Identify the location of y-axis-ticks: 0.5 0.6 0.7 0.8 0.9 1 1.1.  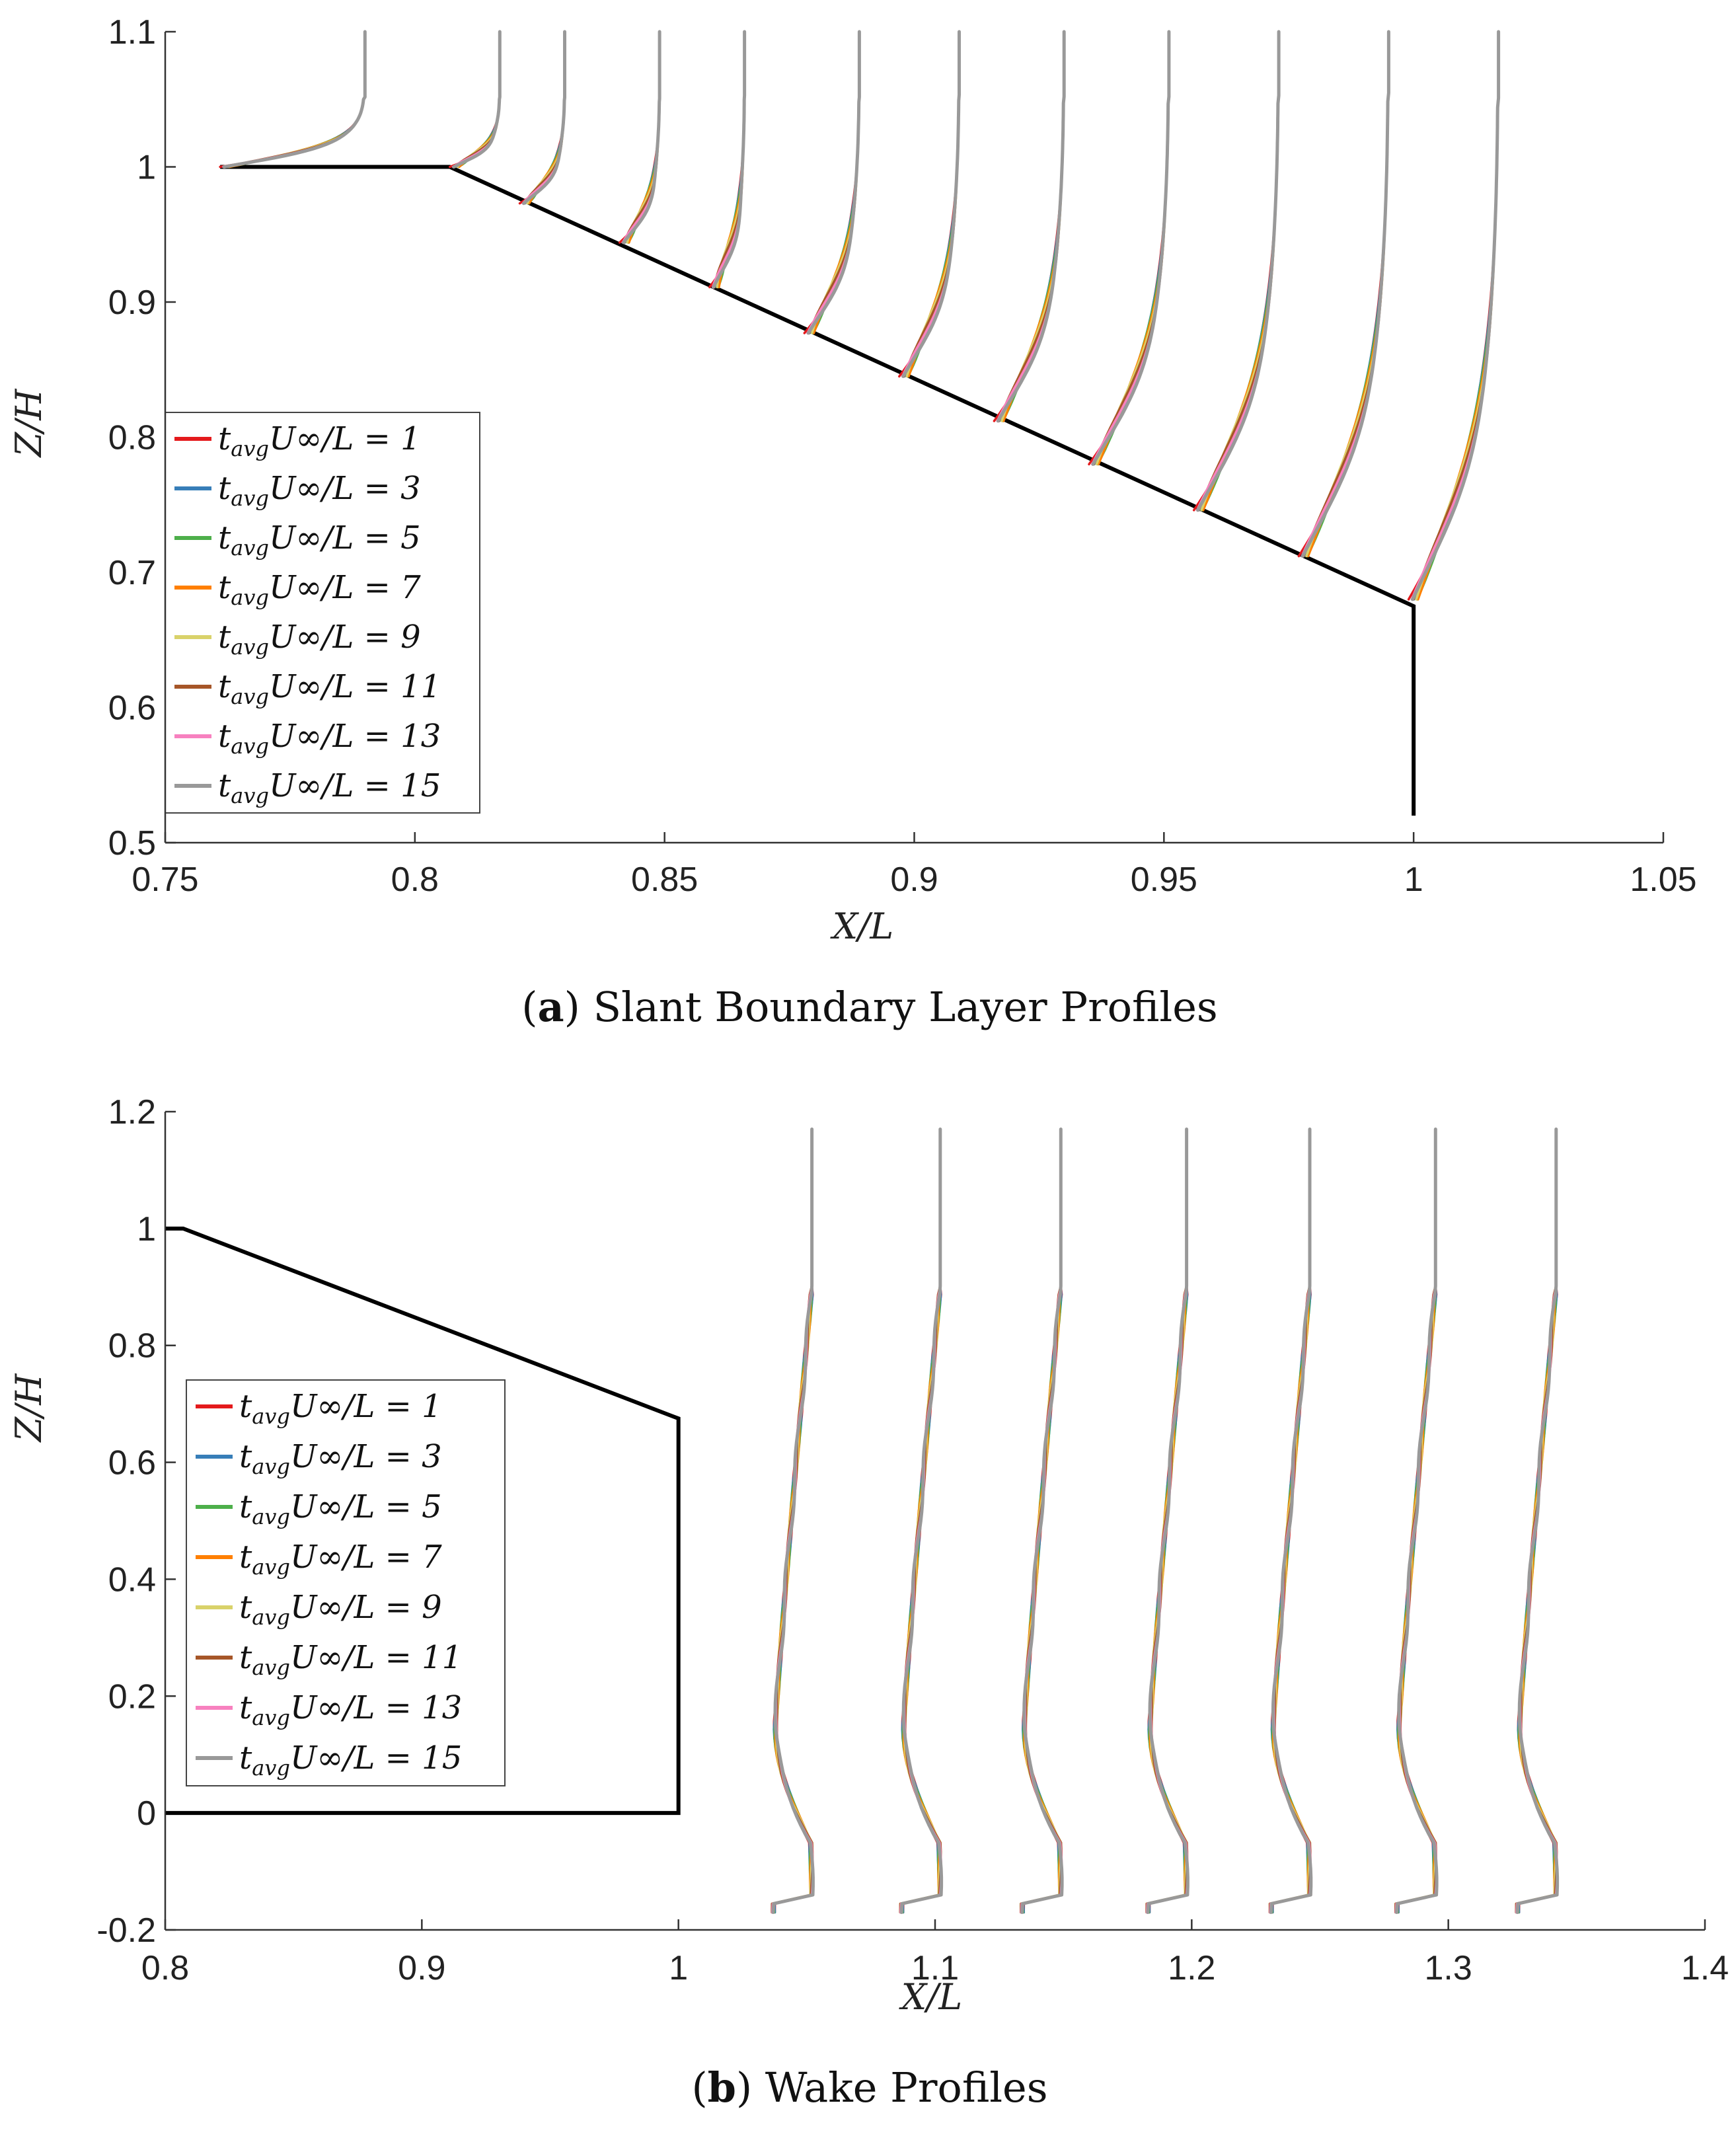
(142, 438).